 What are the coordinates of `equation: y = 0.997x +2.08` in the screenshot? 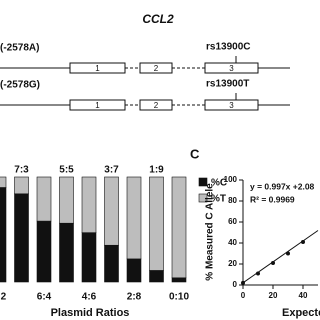 It's located at (282, 186).